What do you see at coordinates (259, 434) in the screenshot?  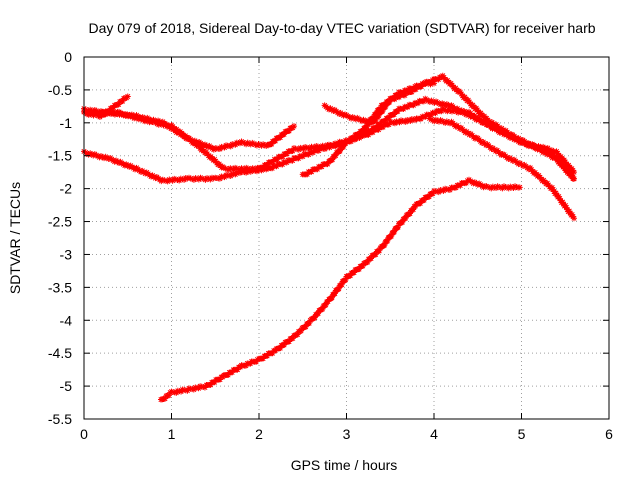 I see `x-tick-label: 2` at bounding box center [259, 434].